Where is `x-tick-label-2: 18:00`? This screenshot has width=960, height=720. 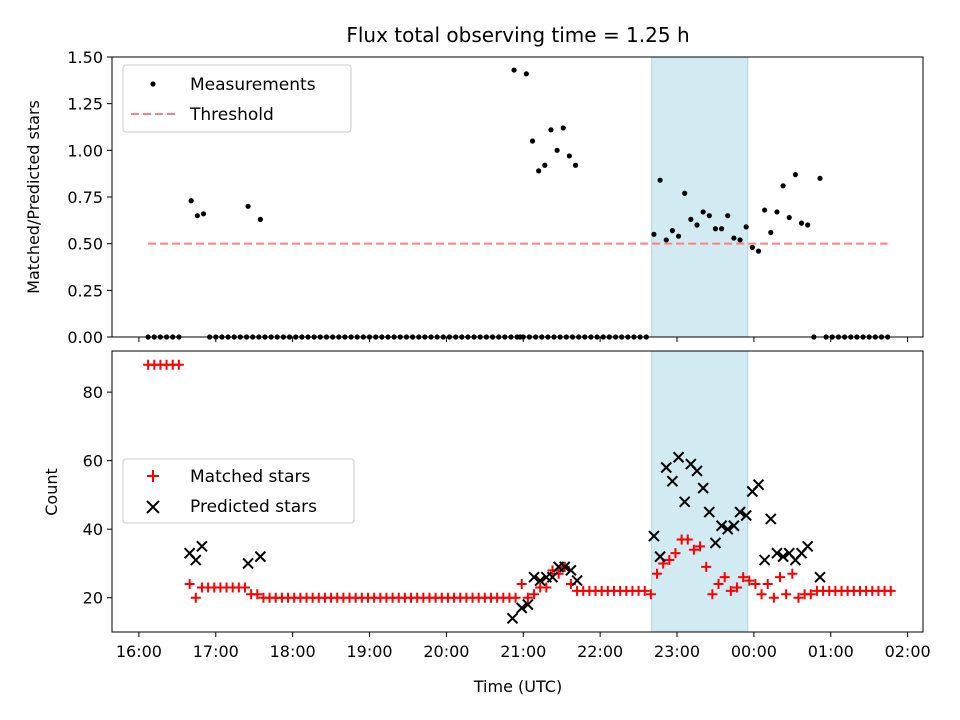
x-tick-label-2: 18:00 is located at coordinates (293, 651).